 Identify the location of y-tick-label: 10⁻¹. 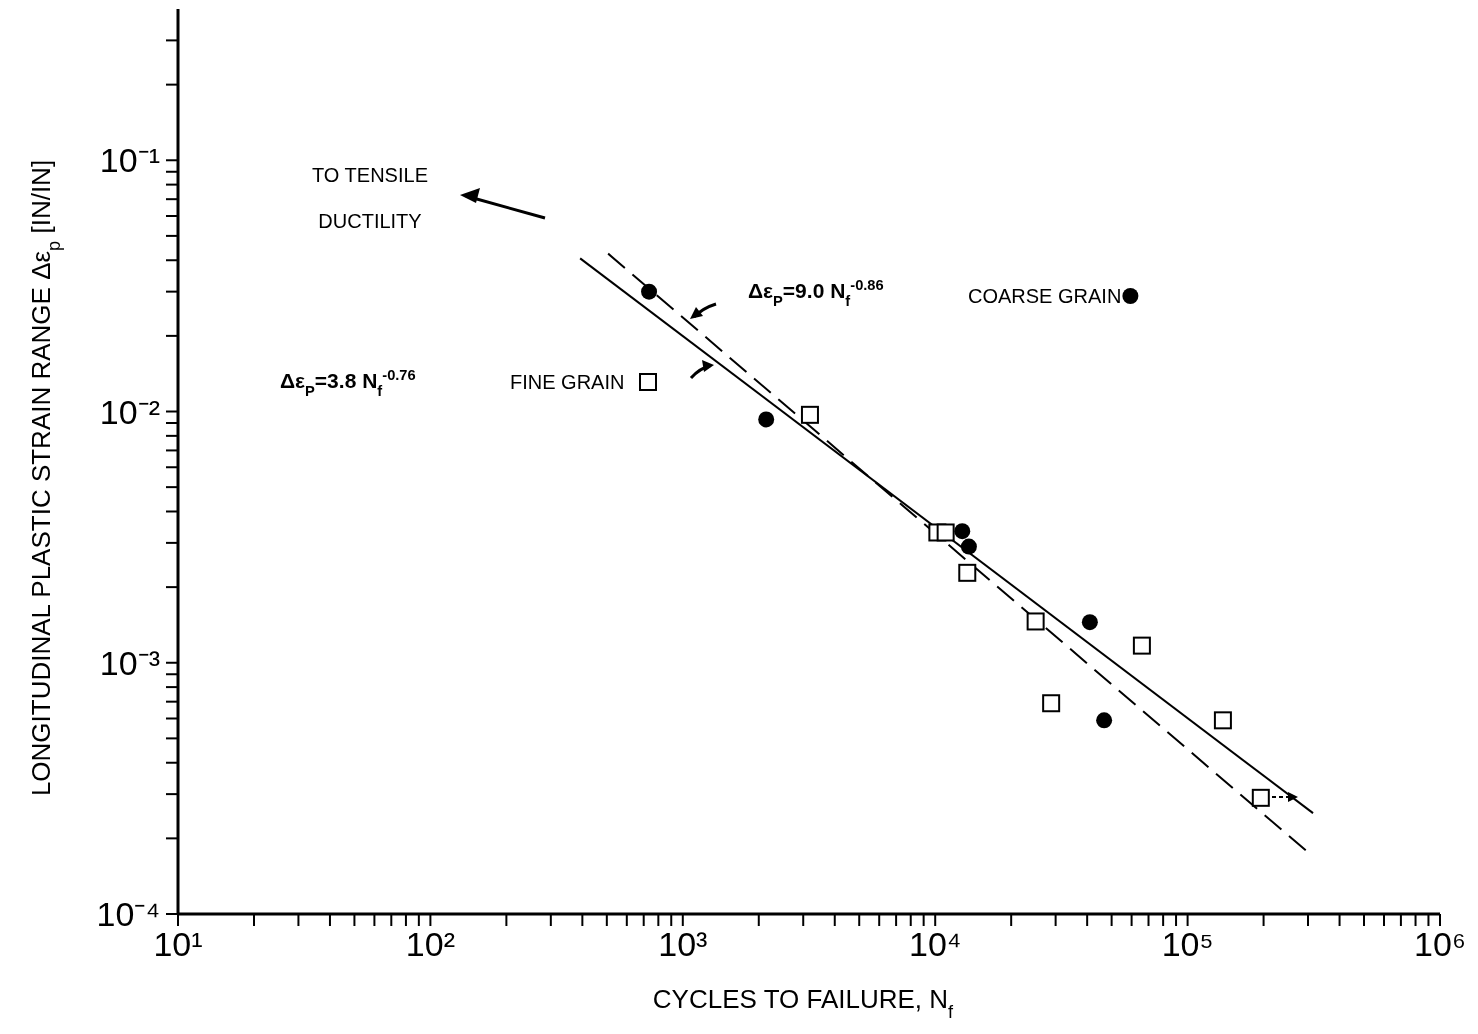
(129, 160).